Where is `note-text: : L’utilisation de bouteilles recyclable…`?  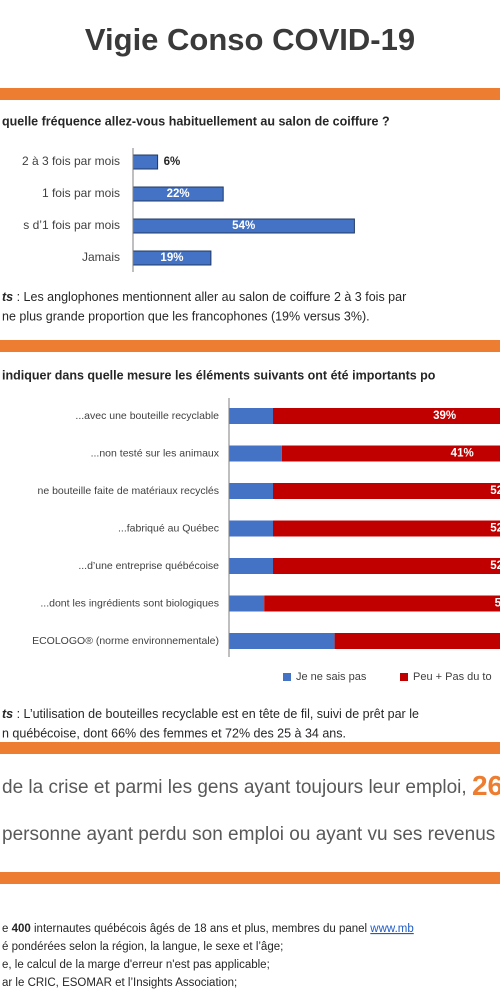 note-text: : L’utilisation de bouteilles recyclable… is located at coordinates (218, 714).